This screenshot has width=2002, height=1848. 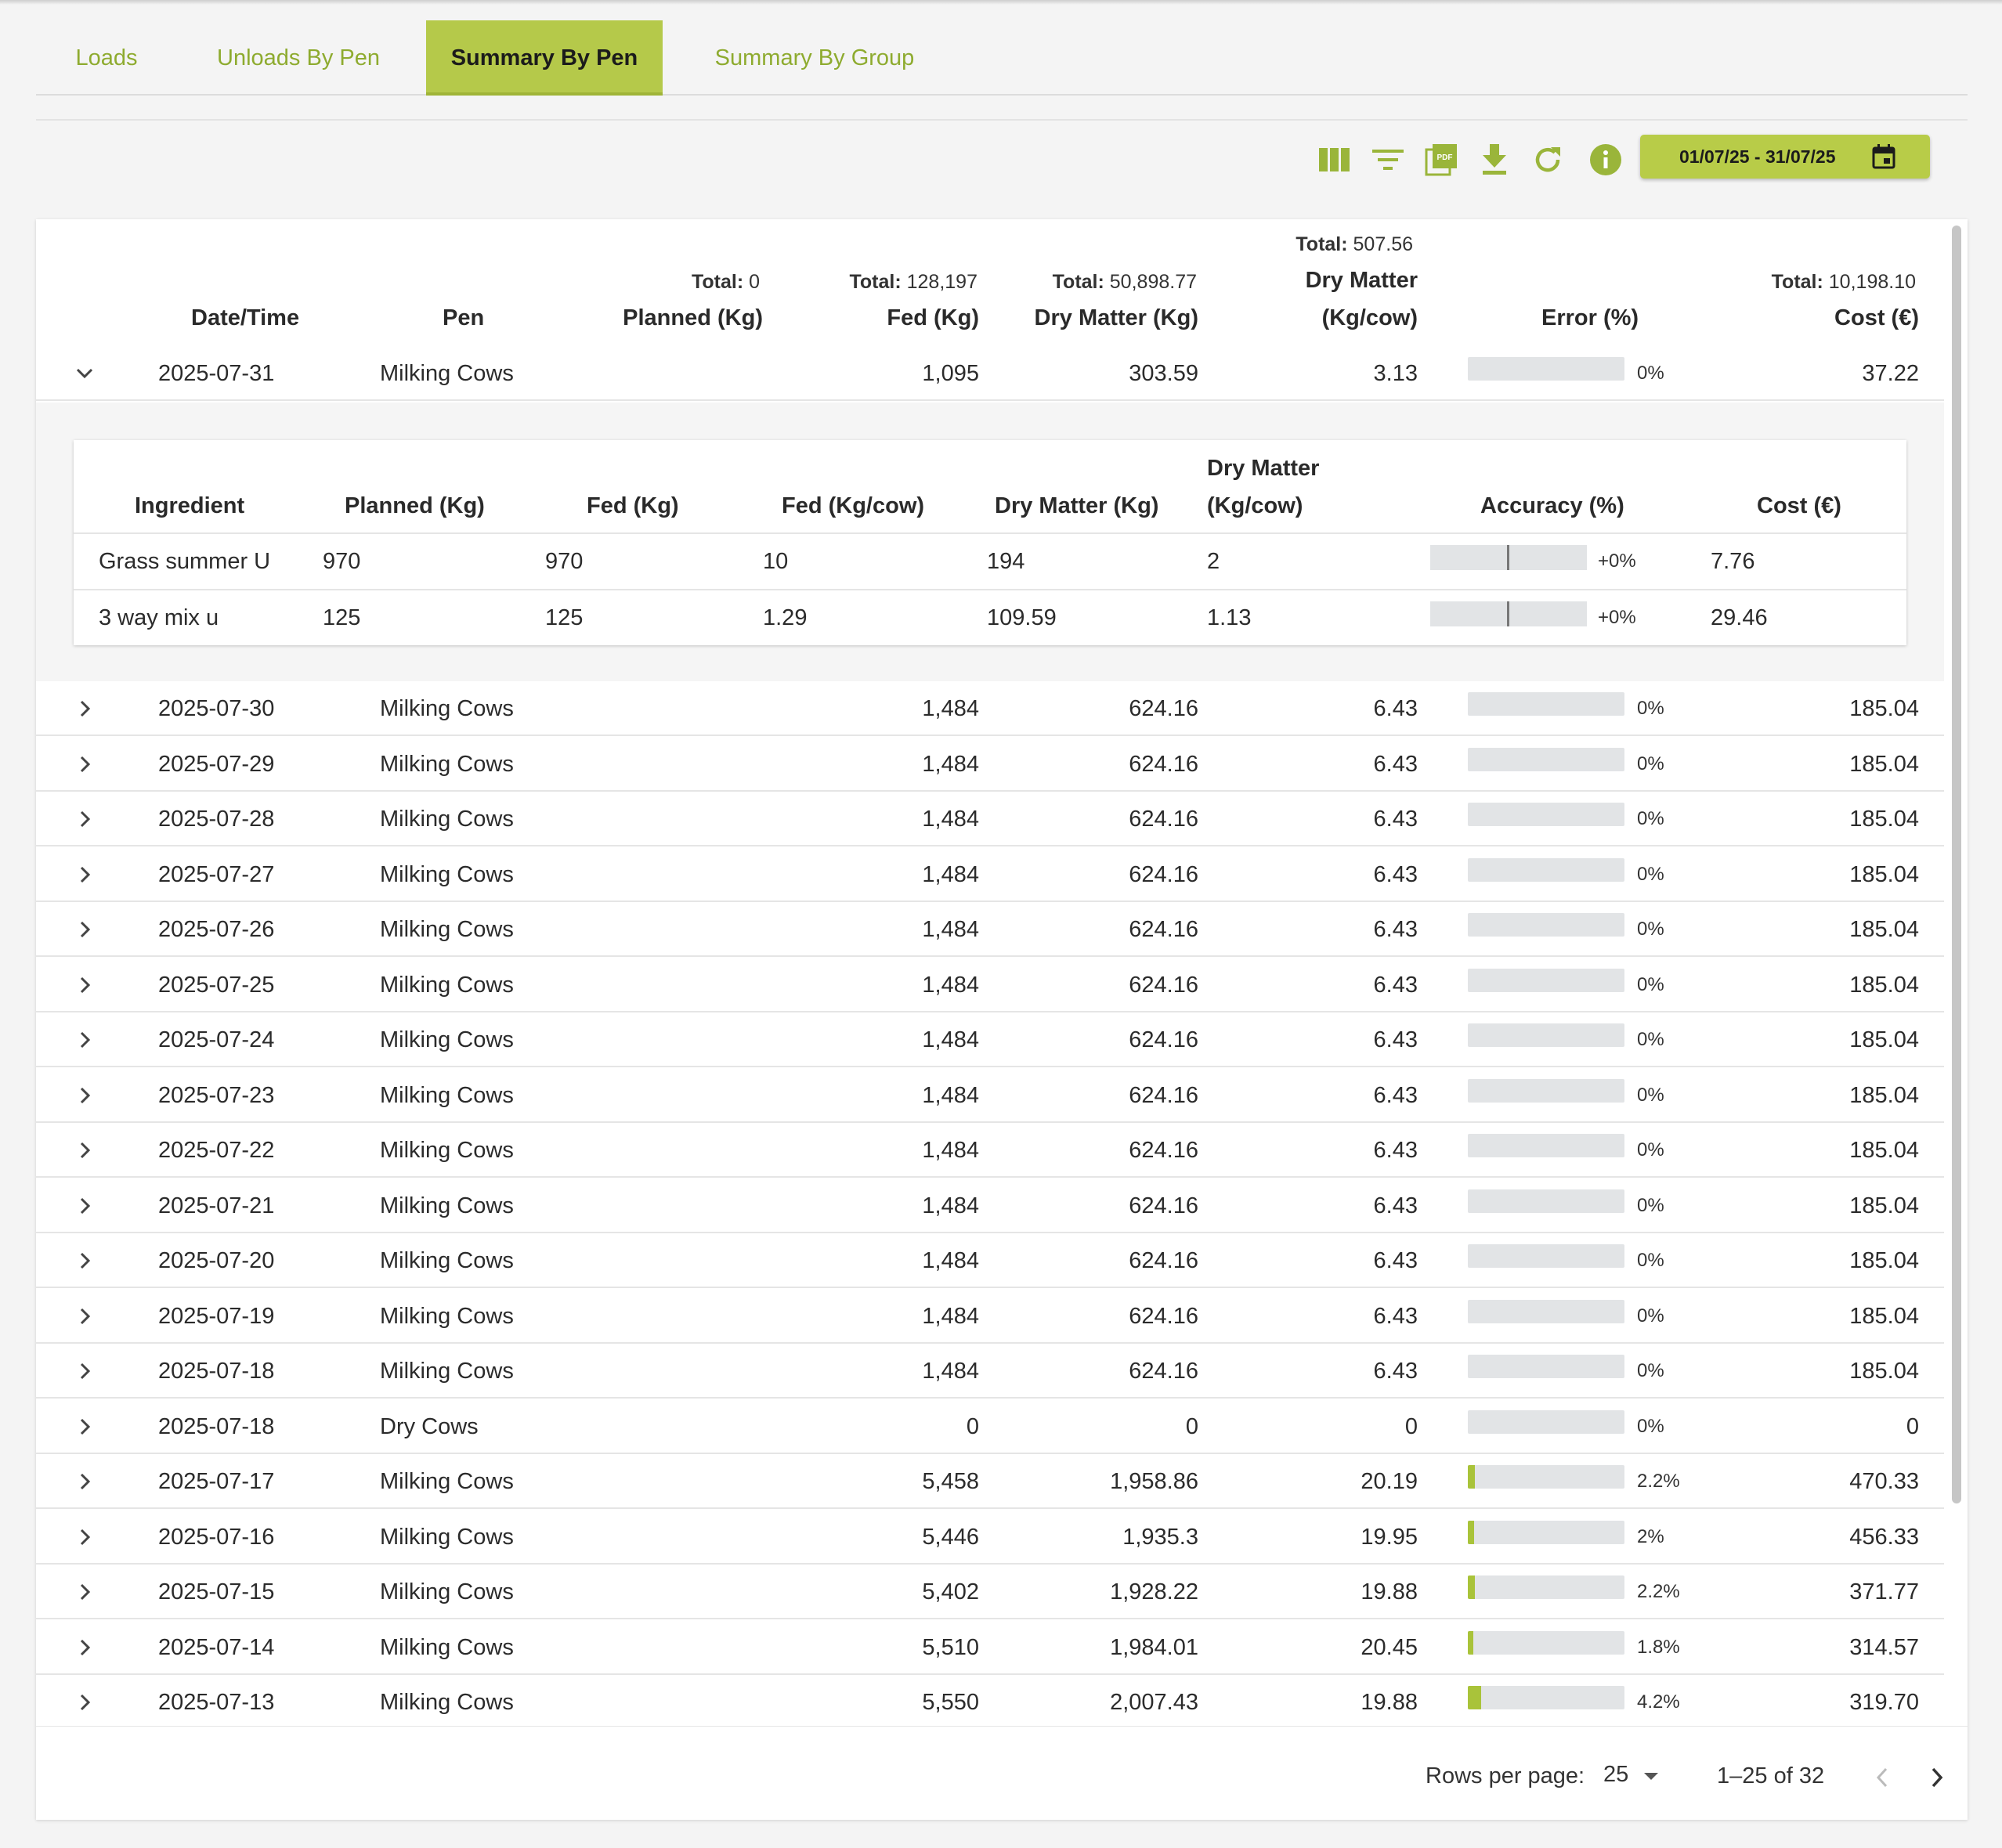 What do you see at coordinates (1213, 561) in the screenshot?
I see `detail-cell-dm-cow: 2` at bounding box center [1213, 561].